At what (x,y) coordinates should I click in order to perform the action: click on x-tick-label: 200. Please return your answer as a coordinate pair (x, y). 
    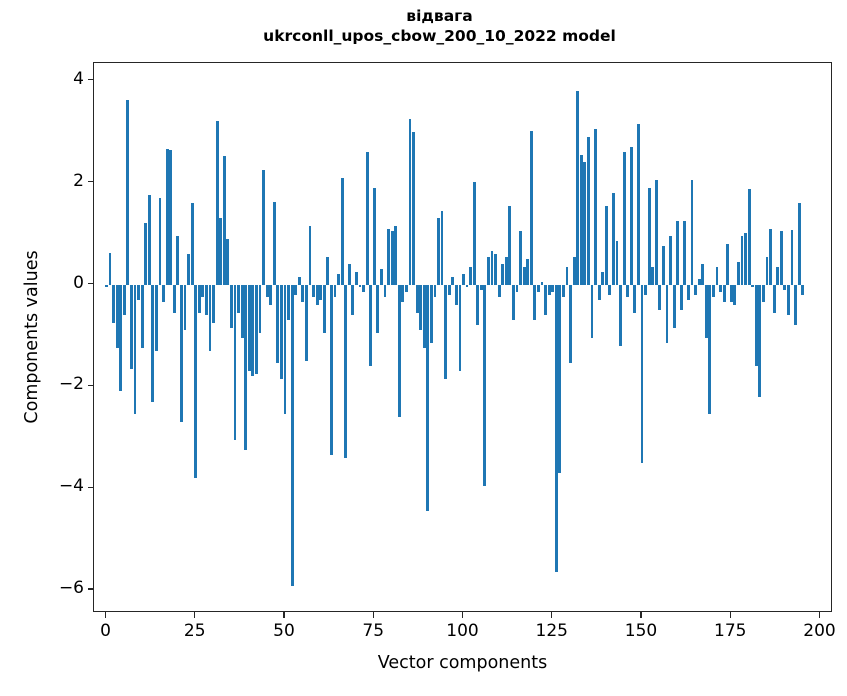
    Looking at the image, I should click on (819, 631).